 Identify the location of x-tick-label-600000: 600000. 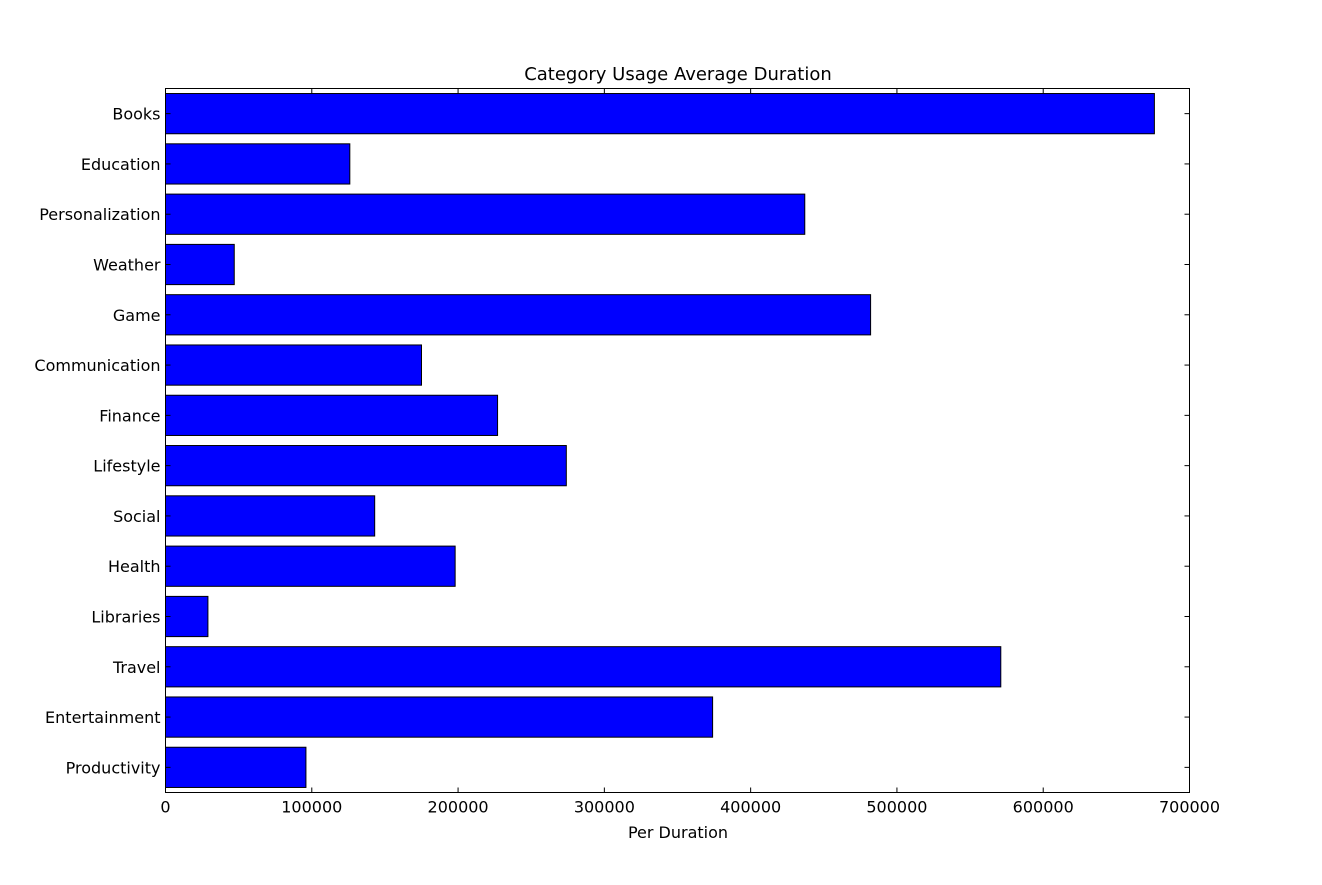
(1043, 807).